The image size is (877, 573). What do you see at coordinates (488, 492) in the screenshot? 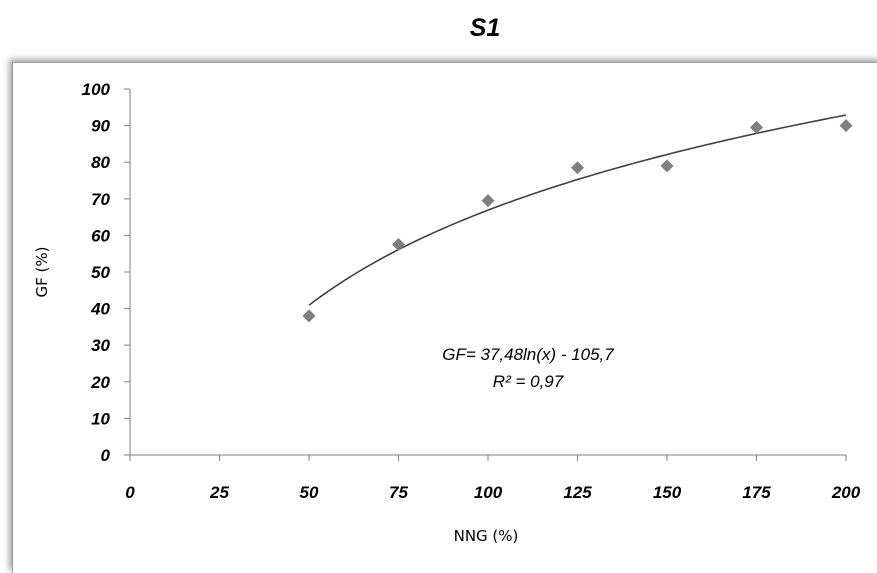
I see `x-tick-label: 100` at bounding box center [488, 492].